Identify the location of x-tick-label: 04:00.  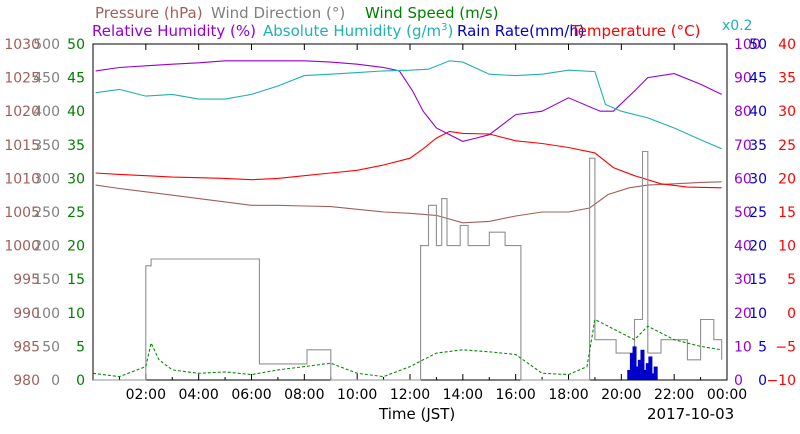
(198, 395).